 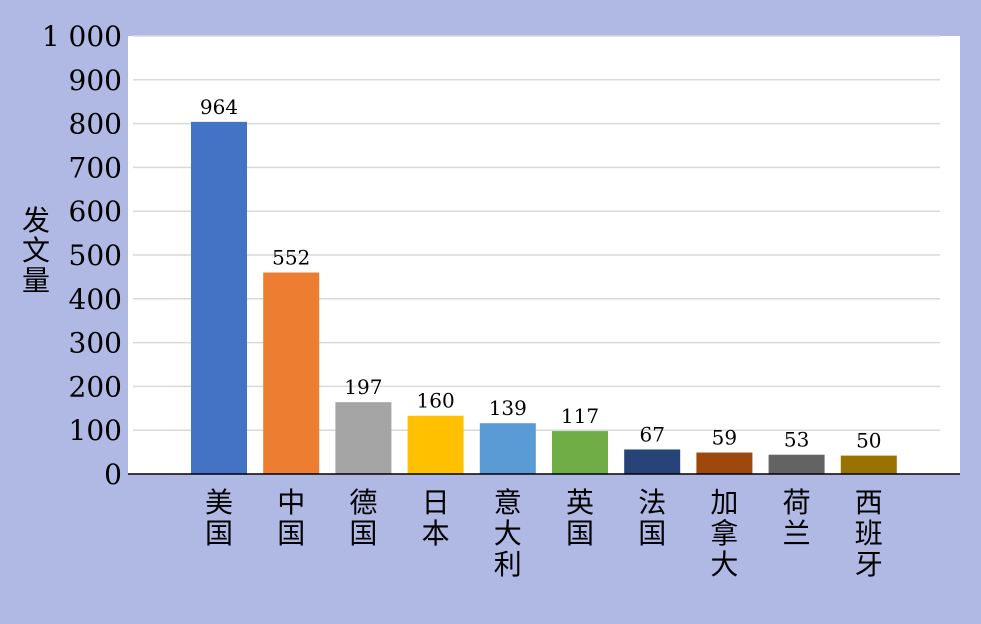 What do you see at coordinates (219, 518) in the screenshot?
I see `category-label-usa: 美国` at bounding box center [219, 518].